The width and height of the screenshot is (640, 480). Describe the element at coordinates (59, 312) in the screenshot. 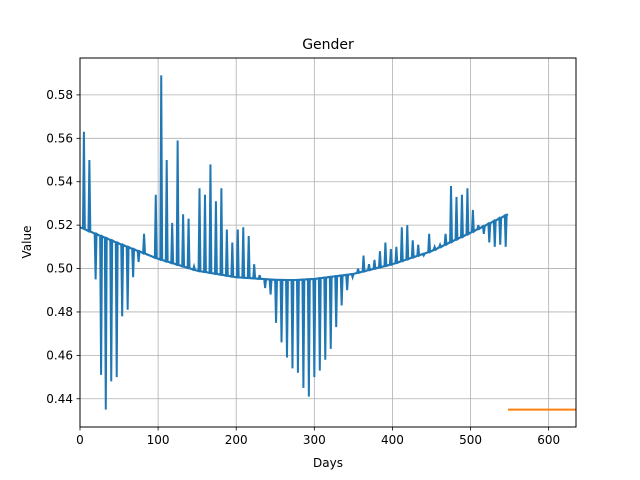

I see `y-tick-label: 0.48` at that location.